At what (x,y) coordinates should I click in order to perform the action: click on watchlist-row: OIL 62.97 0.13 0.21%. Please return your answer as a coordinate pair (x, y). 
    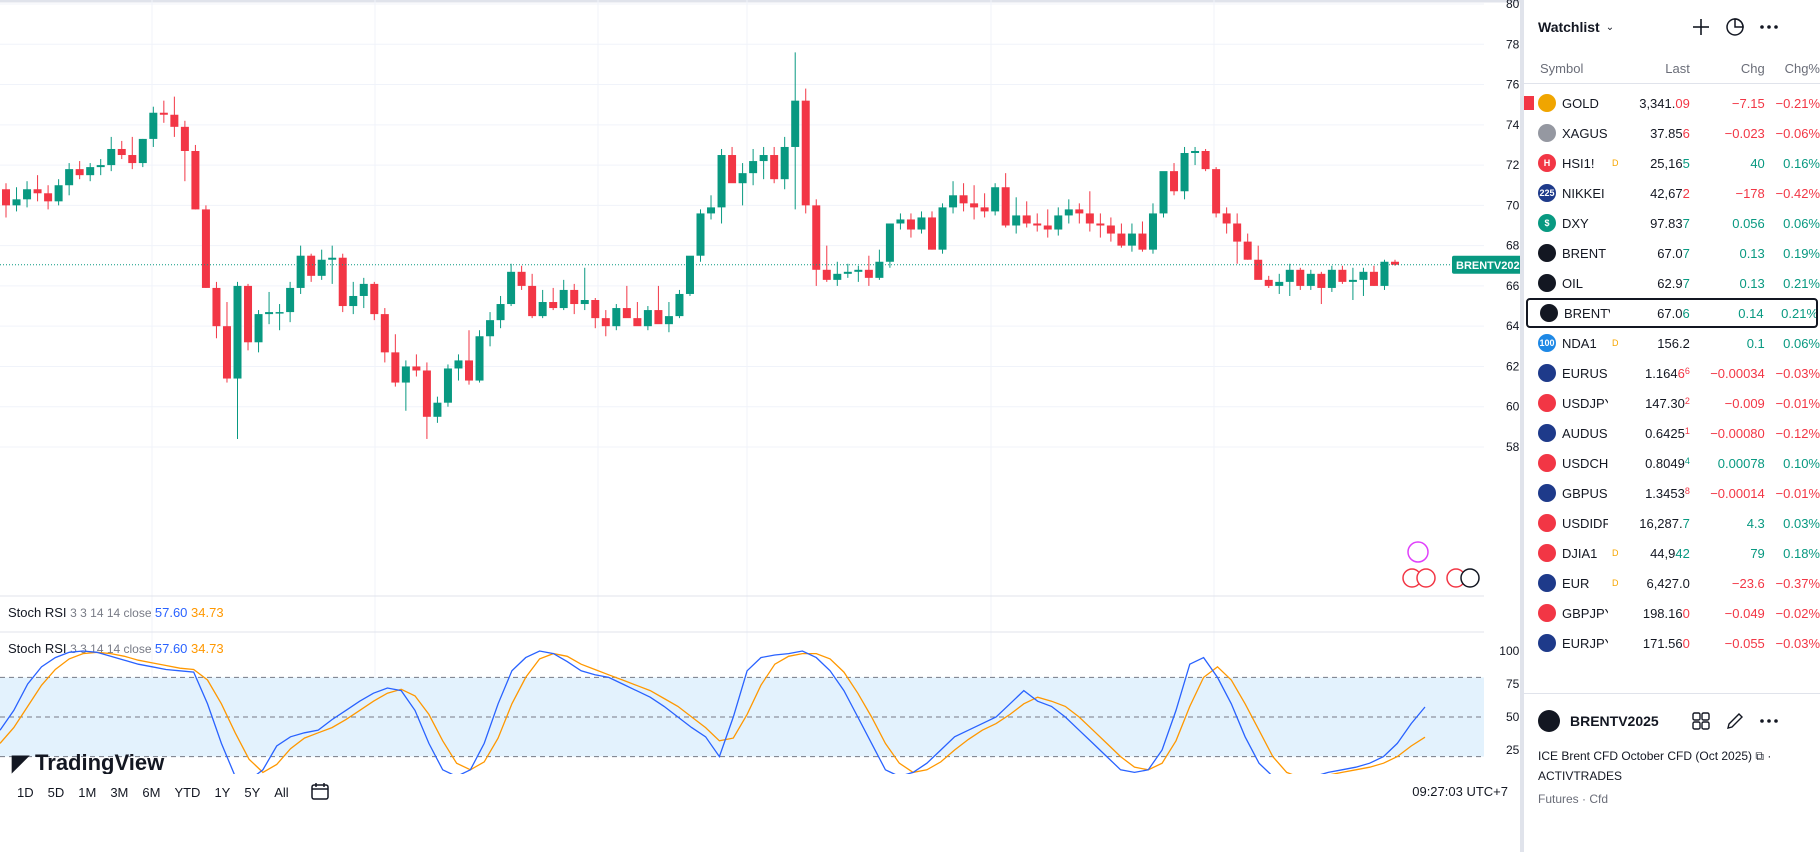
    Looking at the image, I should click on (1672, 283).